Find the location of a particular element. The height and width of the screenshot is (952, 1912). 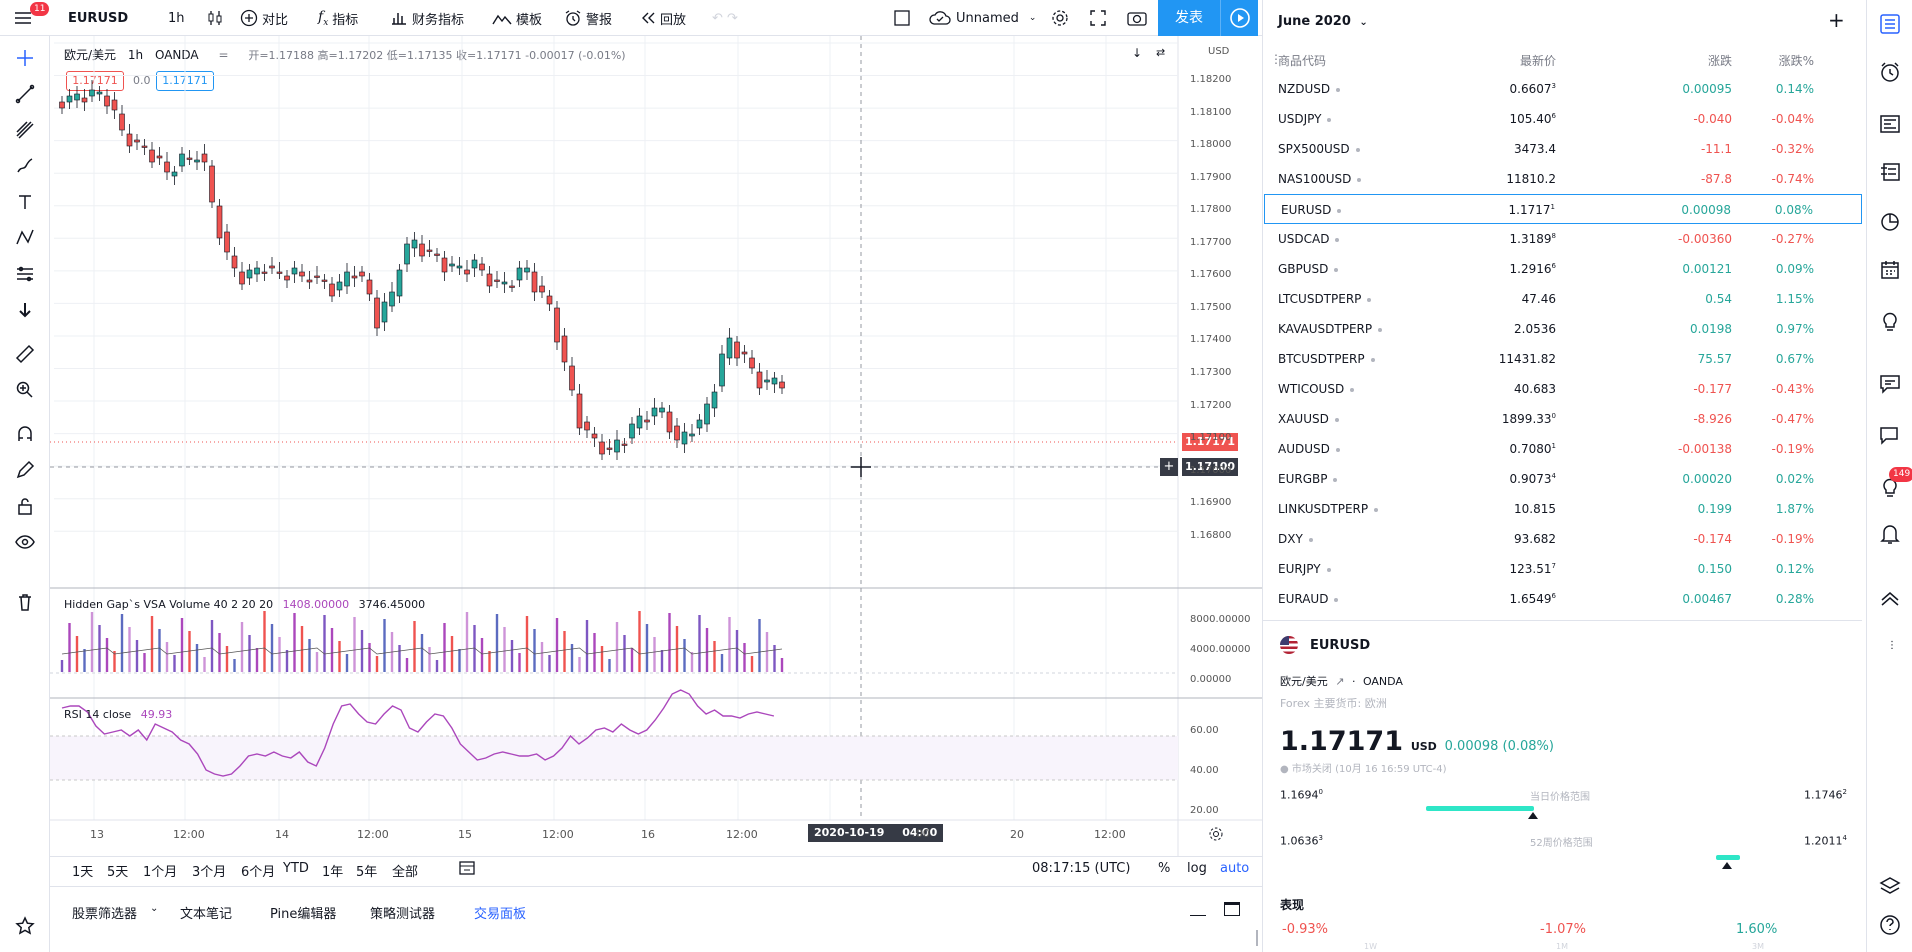

watchlist-row: LINKUSDTPERP 10.815 0.199 1.87% is located at coordinates (1562, 509).